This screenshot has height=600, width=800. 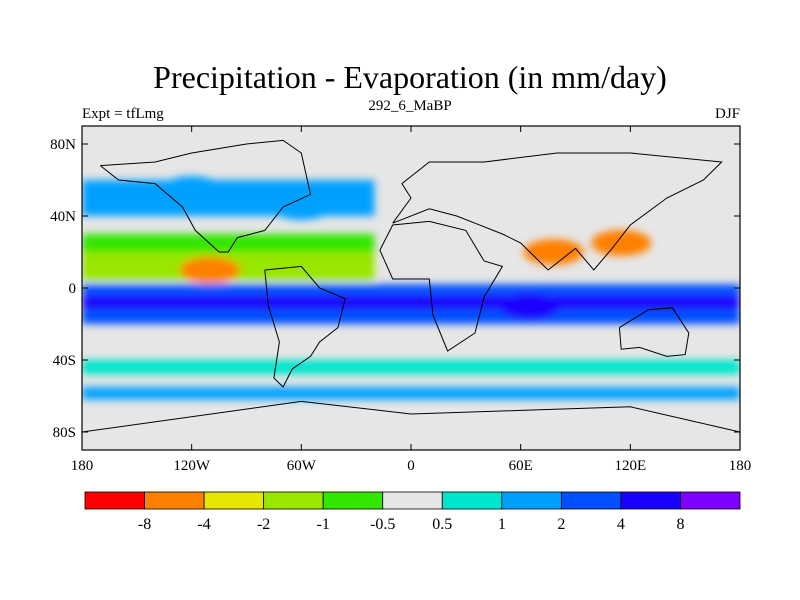 What do you see at coordinates (305, 326) in the screenshot?
I see `coastline-south-america` at bounding box center [305, 326].